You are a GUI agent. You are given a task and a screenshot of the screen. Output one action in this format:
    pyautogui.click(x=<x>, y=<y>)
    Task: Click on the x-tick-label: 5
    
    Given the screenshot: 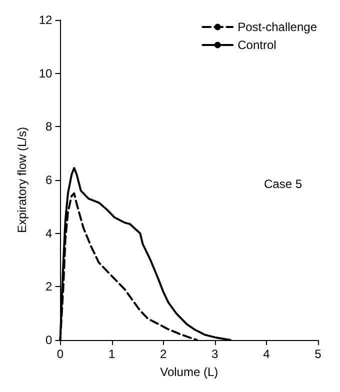 What is the action you would take?
    pyautogui.click(x=318, y=354)
    